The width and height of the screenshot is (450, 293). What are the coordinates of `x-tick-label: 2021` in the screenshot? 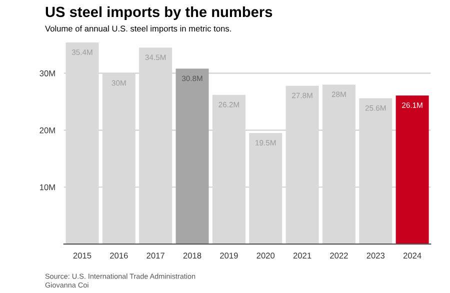 It's located at (302, 255).